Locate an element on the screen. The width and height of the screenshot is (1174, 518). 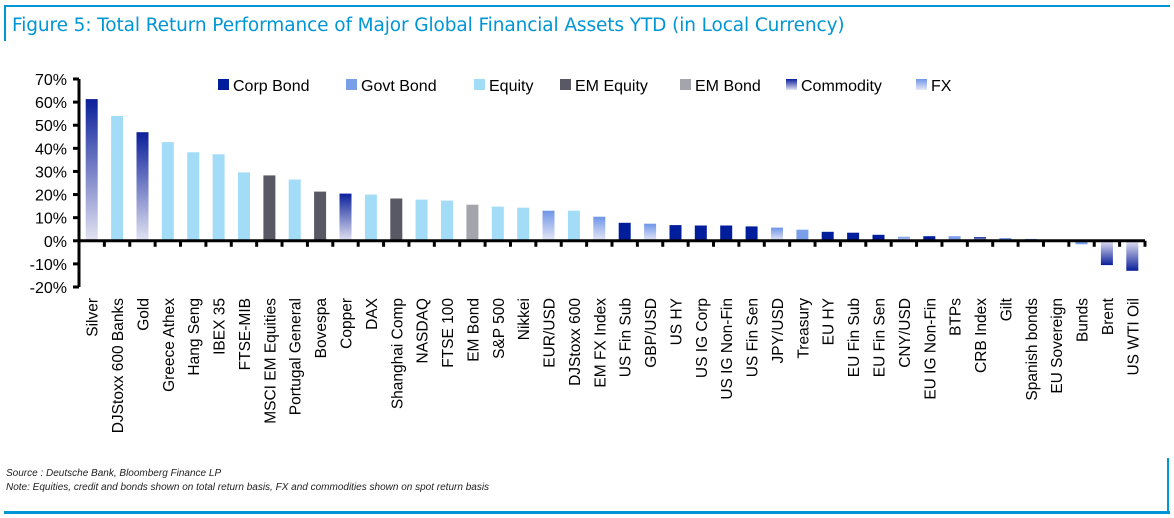
legend-label: Equity is located at coordinates (511, 86).